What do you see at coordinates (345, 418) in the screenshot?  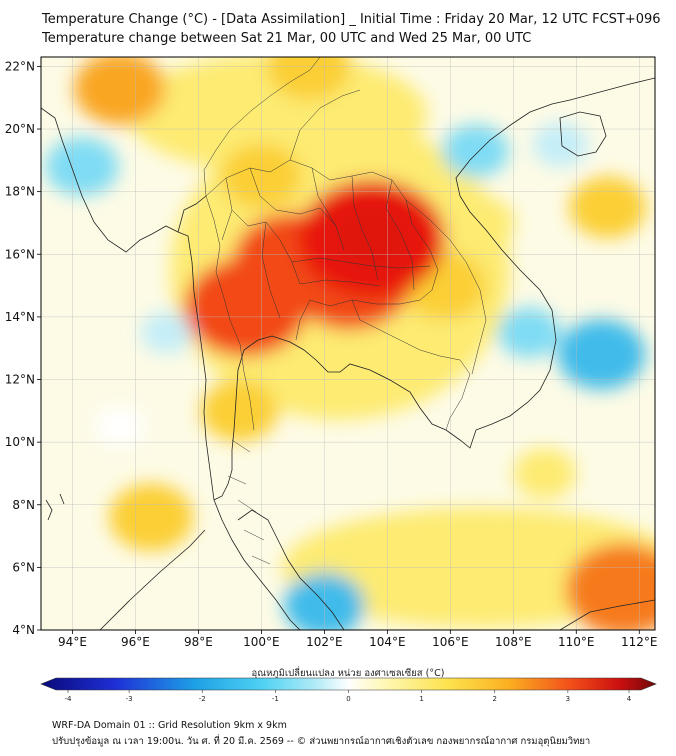 I see `coastline-thai-gulf` at bounding box center [345, 418].